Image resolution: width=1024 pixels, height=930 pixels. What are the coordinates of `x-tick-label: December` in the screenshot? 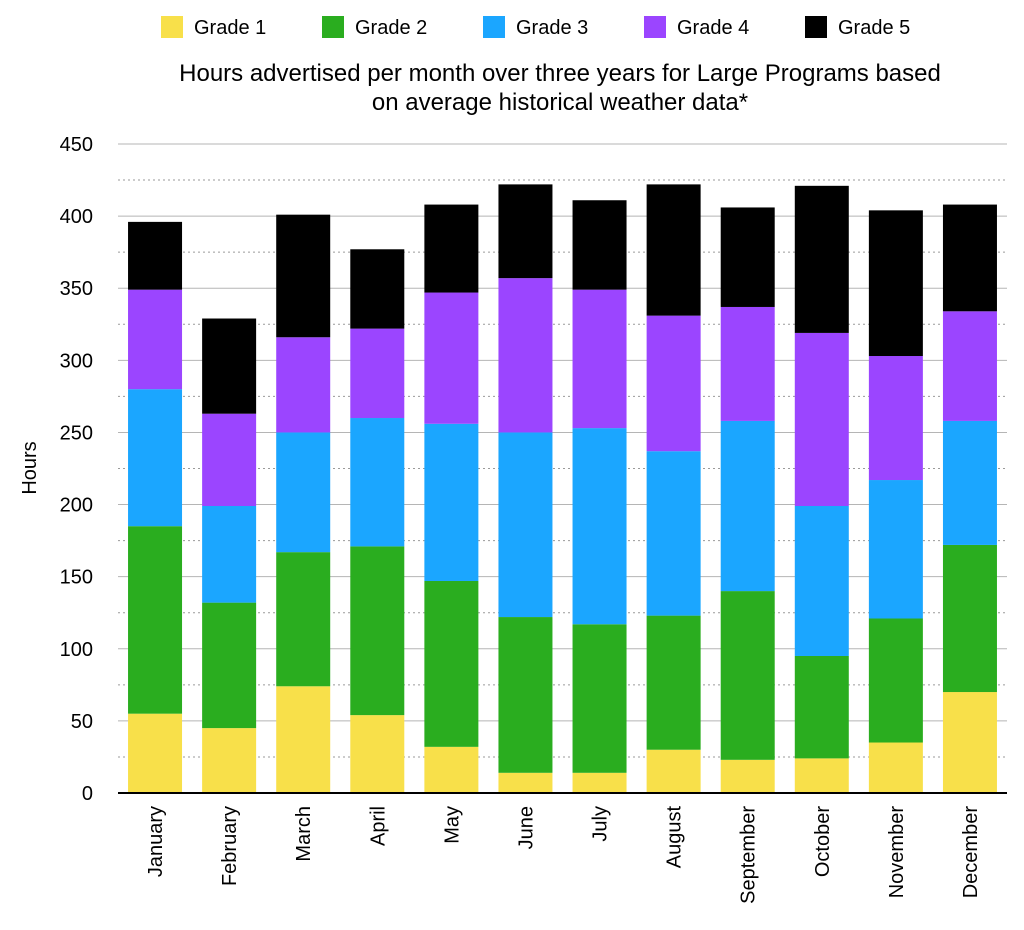 It's located at (971, 852).